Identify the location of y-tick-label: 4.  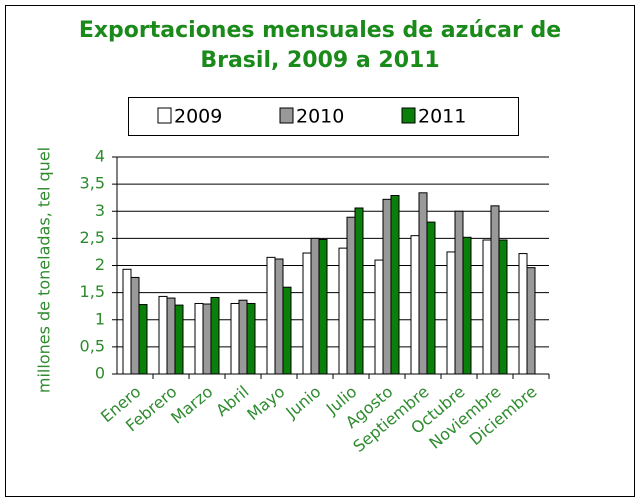
(100, 156).